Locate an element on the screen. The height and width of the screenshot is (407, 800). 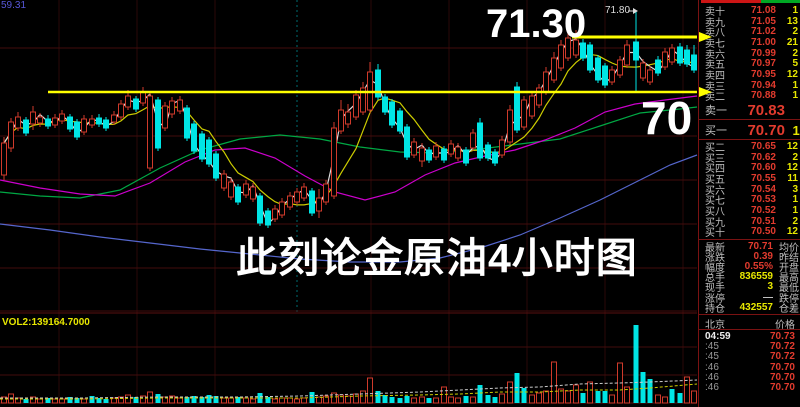
ask-label: 卖十 is located at coordinates (715, 12).